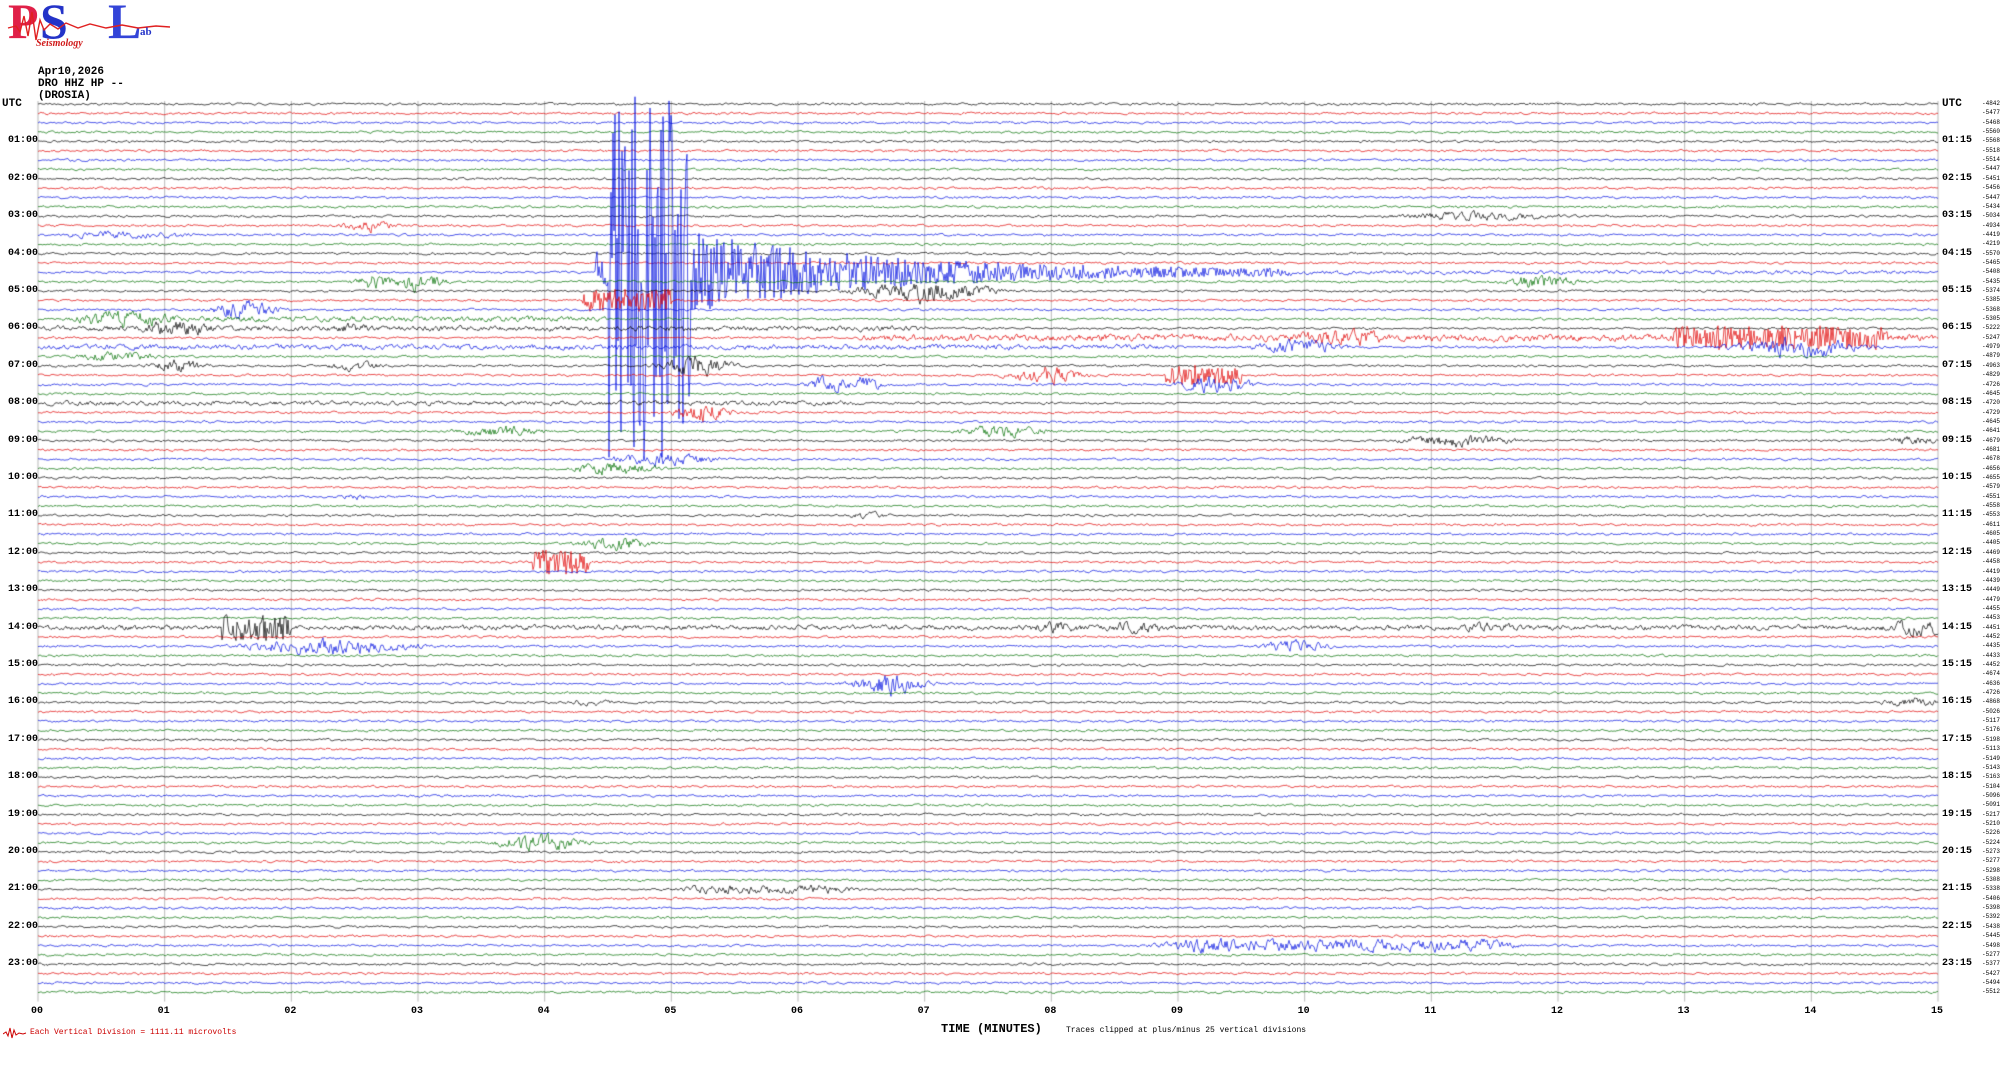 Image resolution: width=2010 pixels, height=1080 pixels. Describe the element at coordinates (1991, 964) in the screenshot. I see `trace-mean-value: -5377` at that location.